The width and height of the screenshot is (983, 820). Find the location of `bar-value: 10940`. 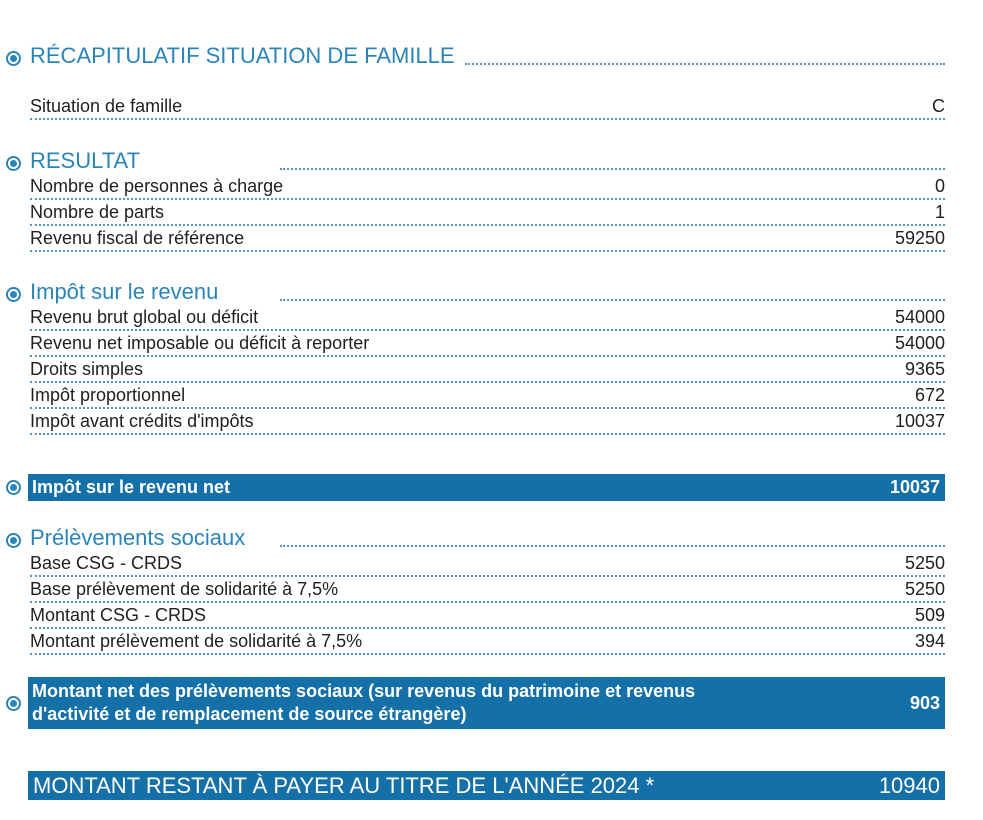

bar-value: 10940 is located at coordinates (909, 785).